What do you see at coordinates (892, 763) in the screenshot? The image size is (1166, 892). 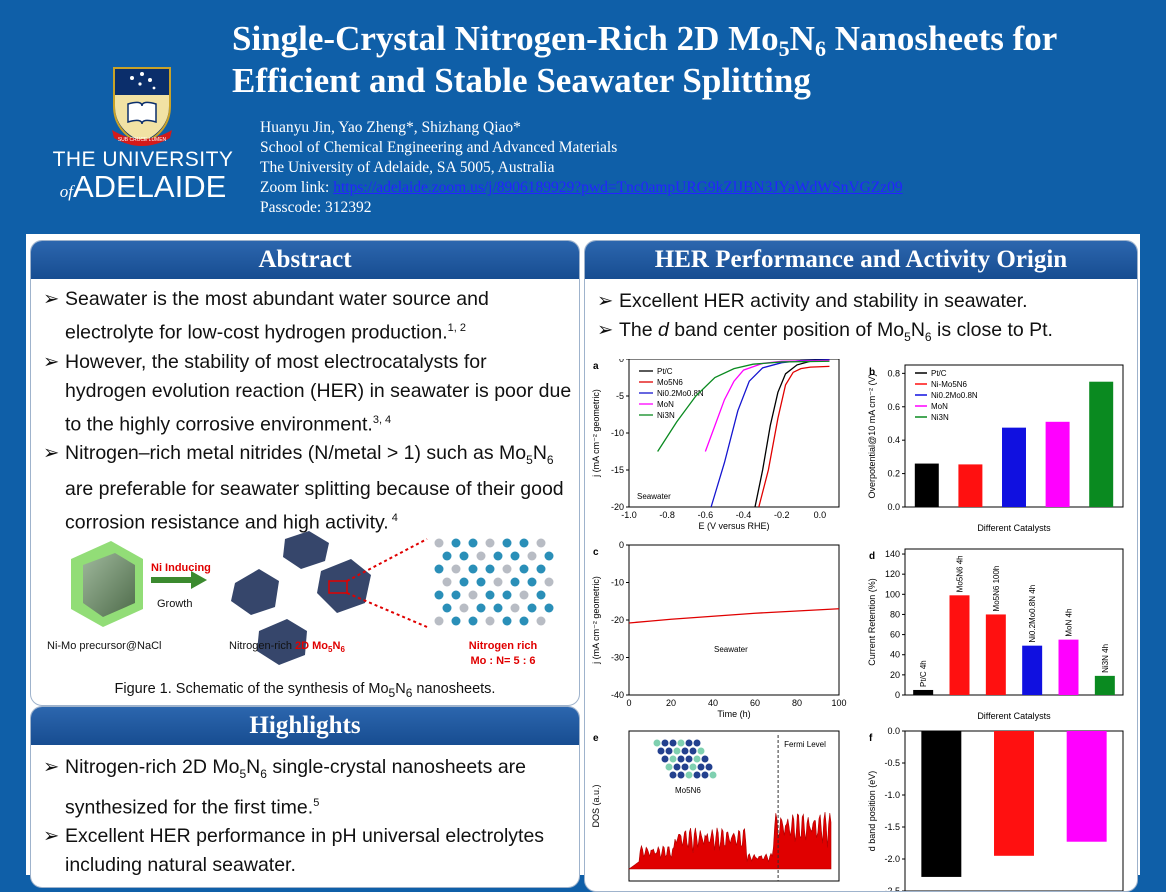 I see `chart-f-ytick-label: -0.5` at bounding box center [892, 763].